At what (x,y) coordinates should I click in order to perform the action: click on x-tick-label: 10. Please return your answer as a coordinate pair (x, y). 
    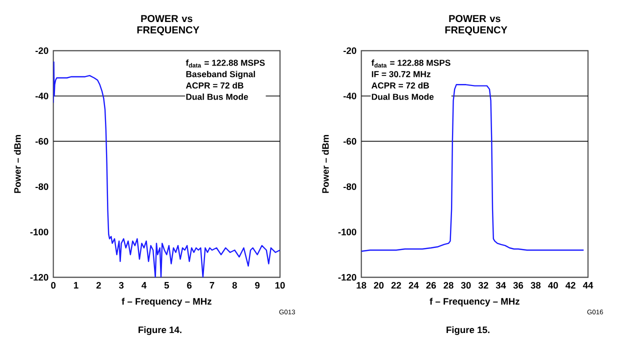
    Looking at the image, I should click on (280, 285).